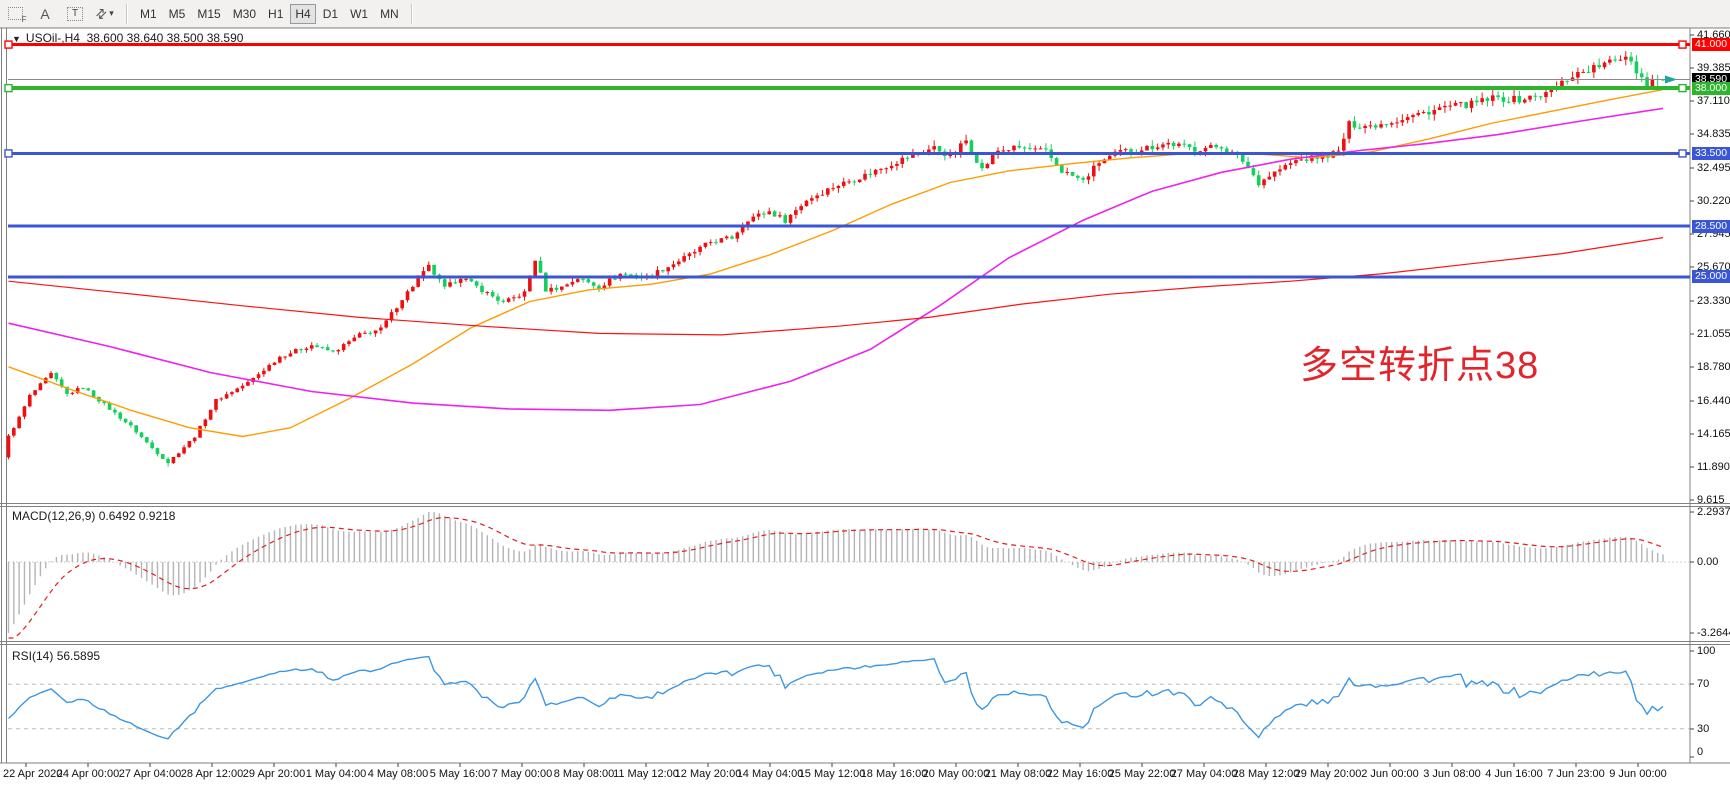 This screenshot has width=1730, height=793. I want to click on hline-33.500-handle-left, so click(8, 153).